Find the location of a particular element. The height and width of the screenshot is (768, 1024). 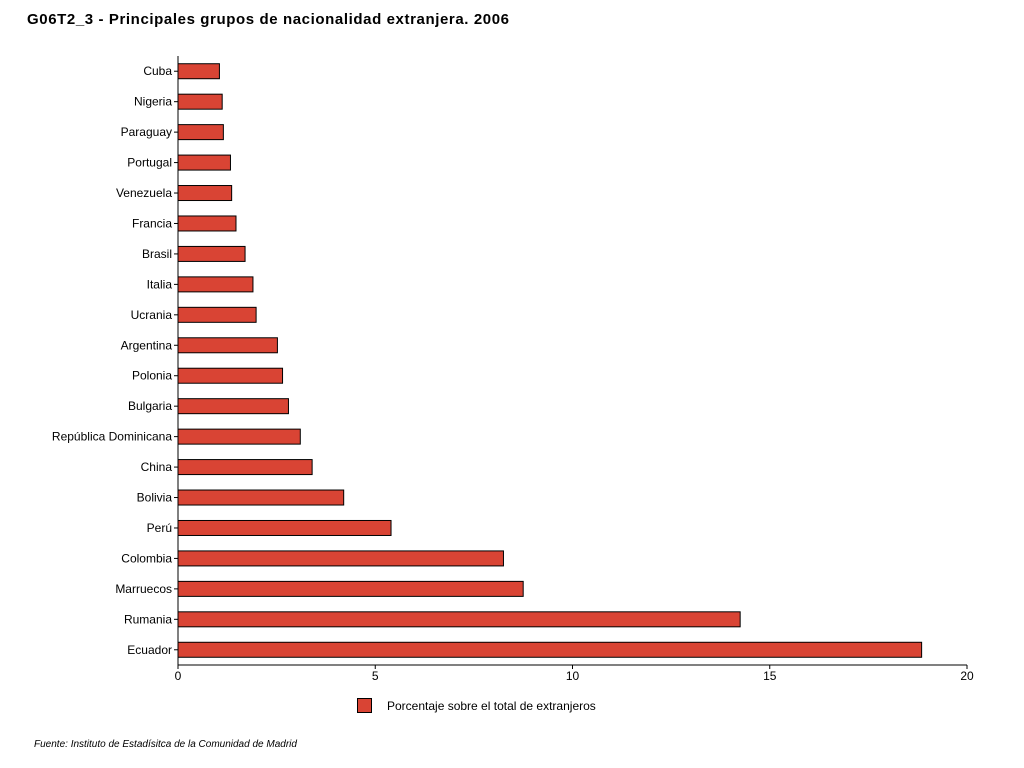

category-label: Bulgaria is located at coordinates (150, 406).